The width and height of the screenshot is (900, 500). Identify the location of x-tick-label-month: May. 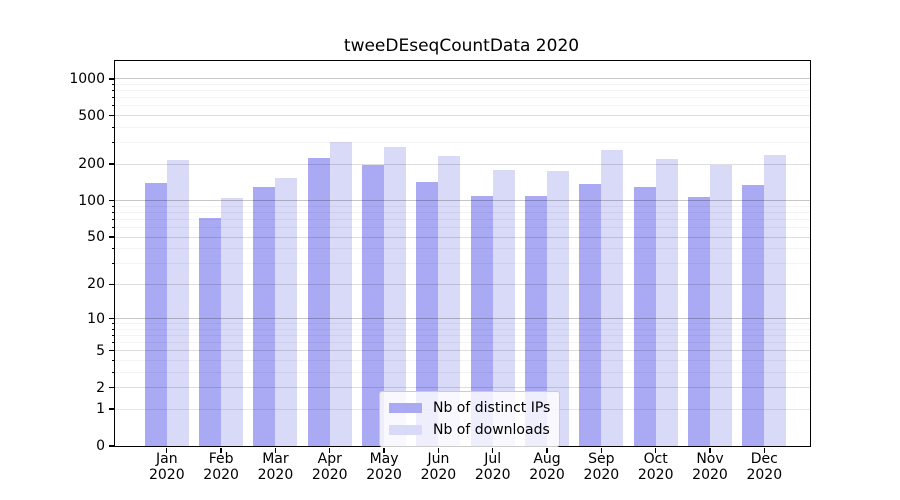
(384, 459).